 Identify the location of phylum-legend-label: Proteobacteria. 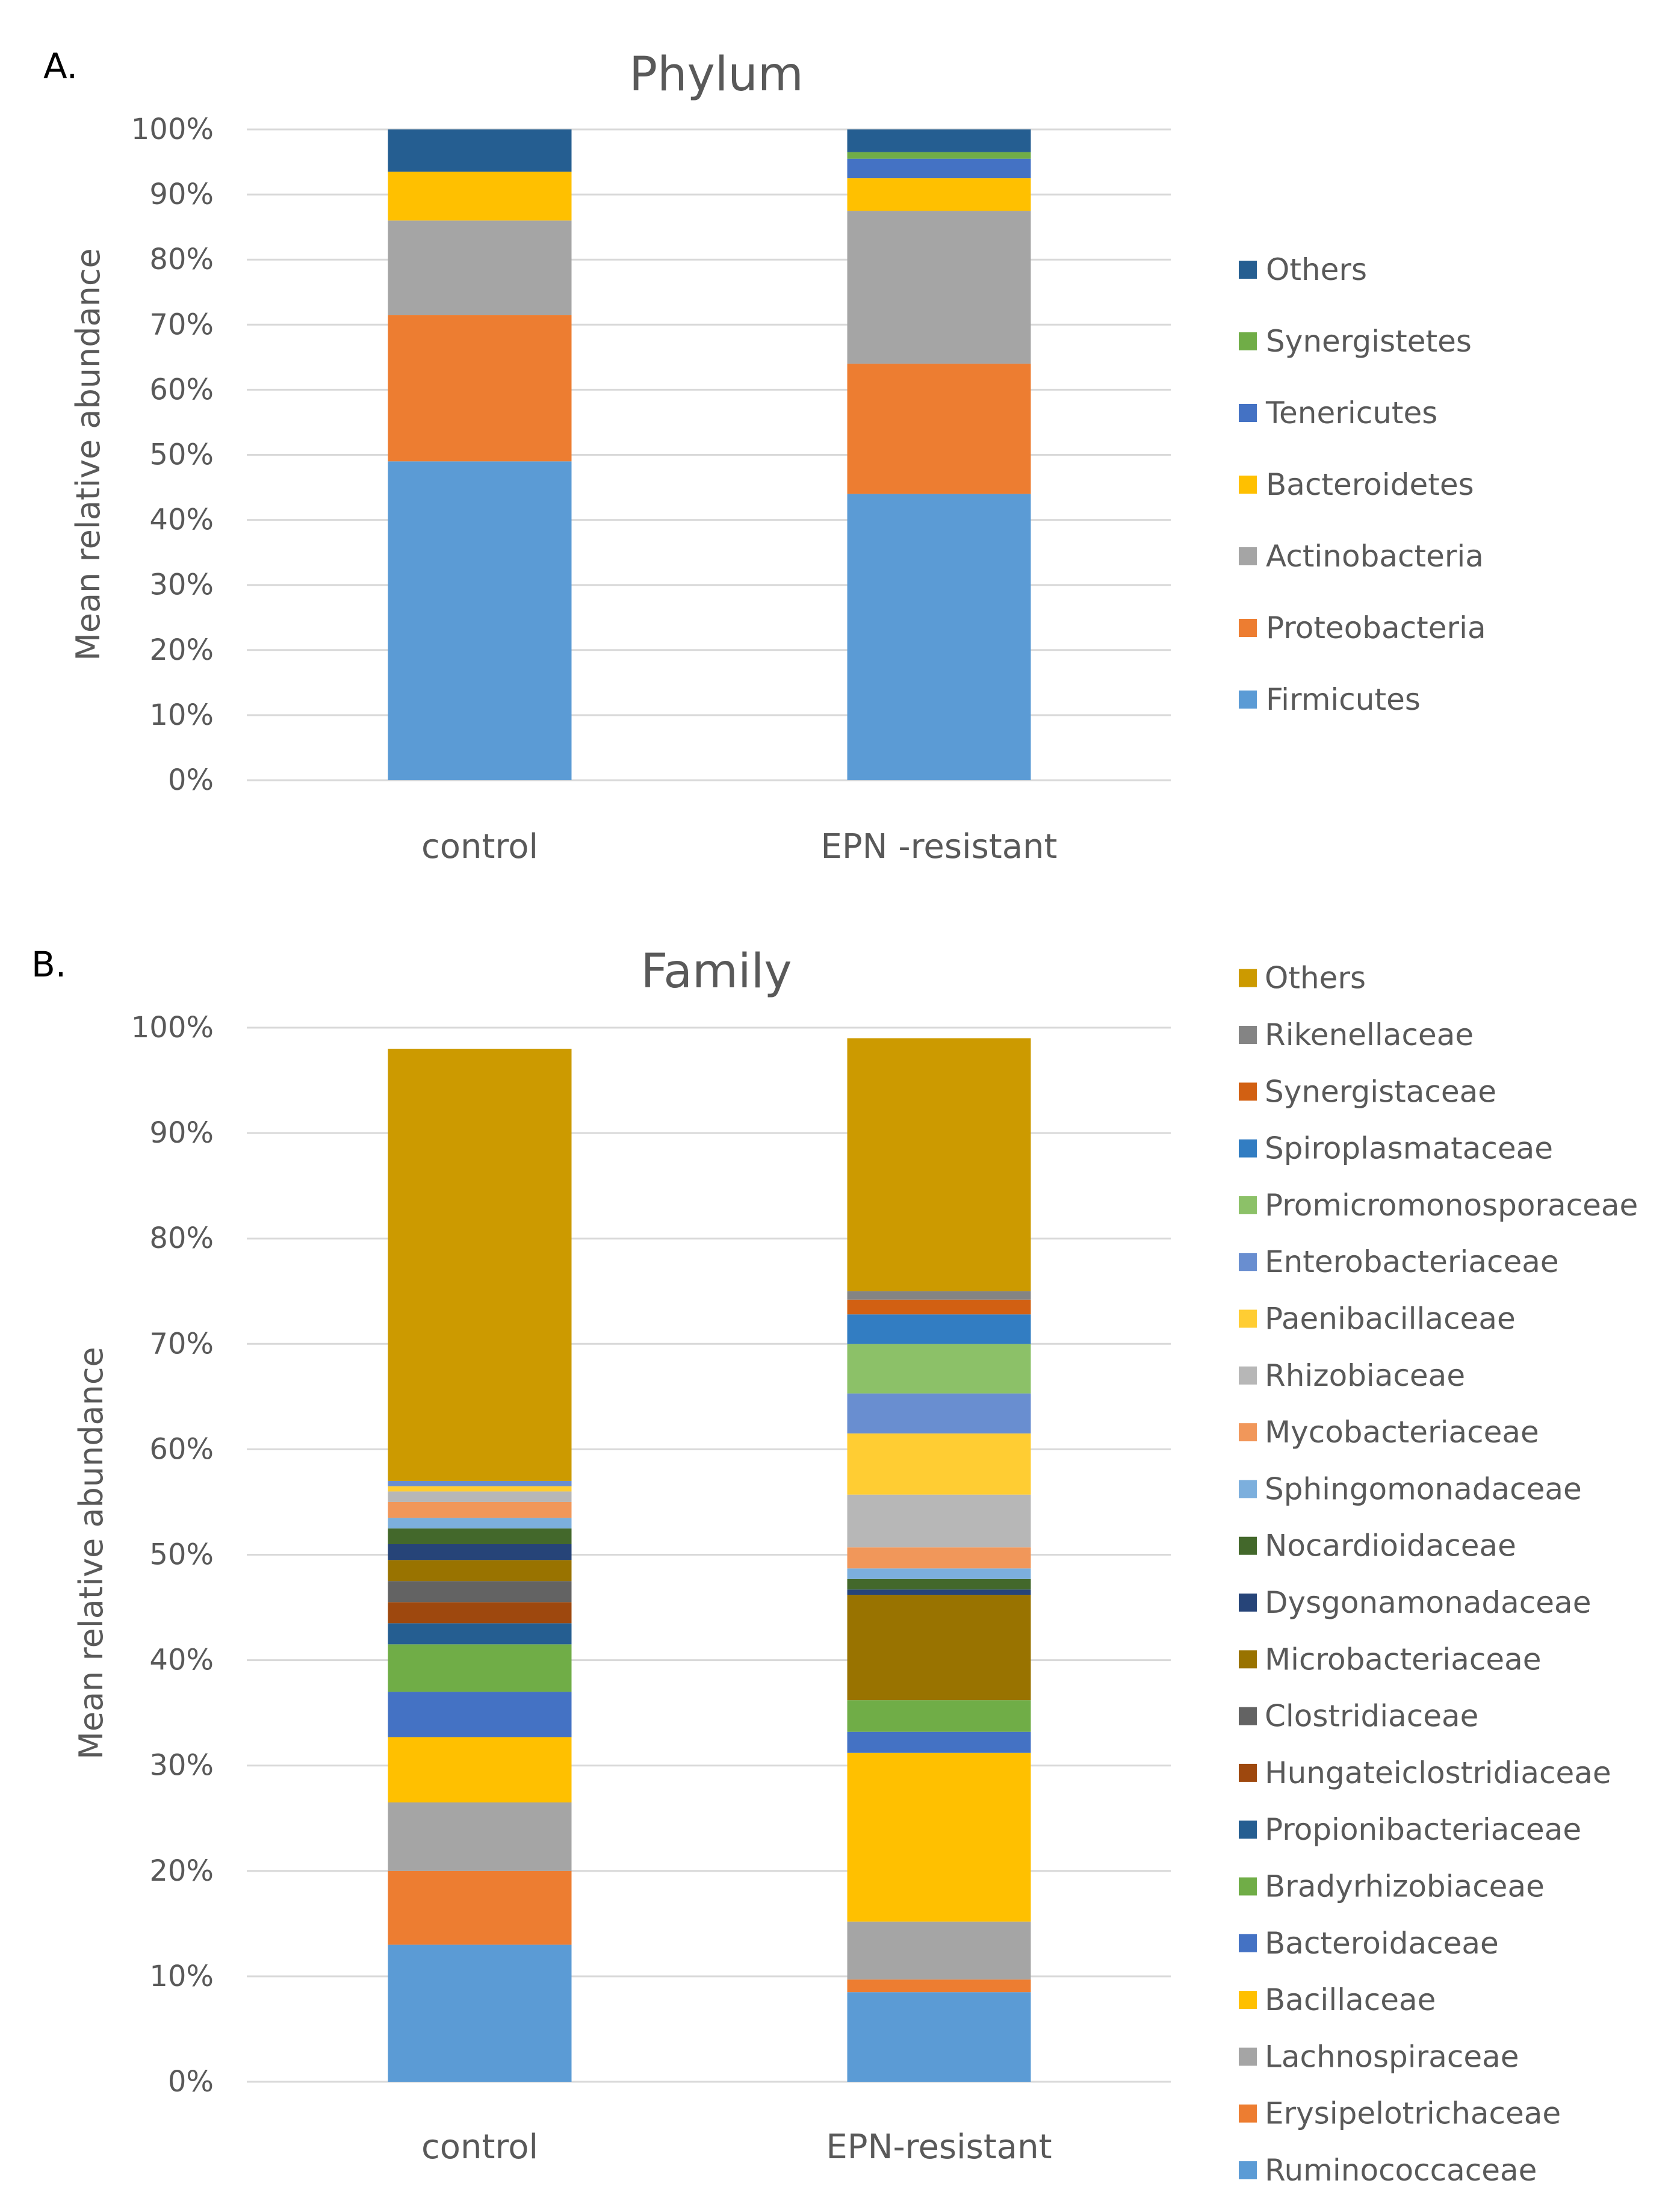
(1376, 627).